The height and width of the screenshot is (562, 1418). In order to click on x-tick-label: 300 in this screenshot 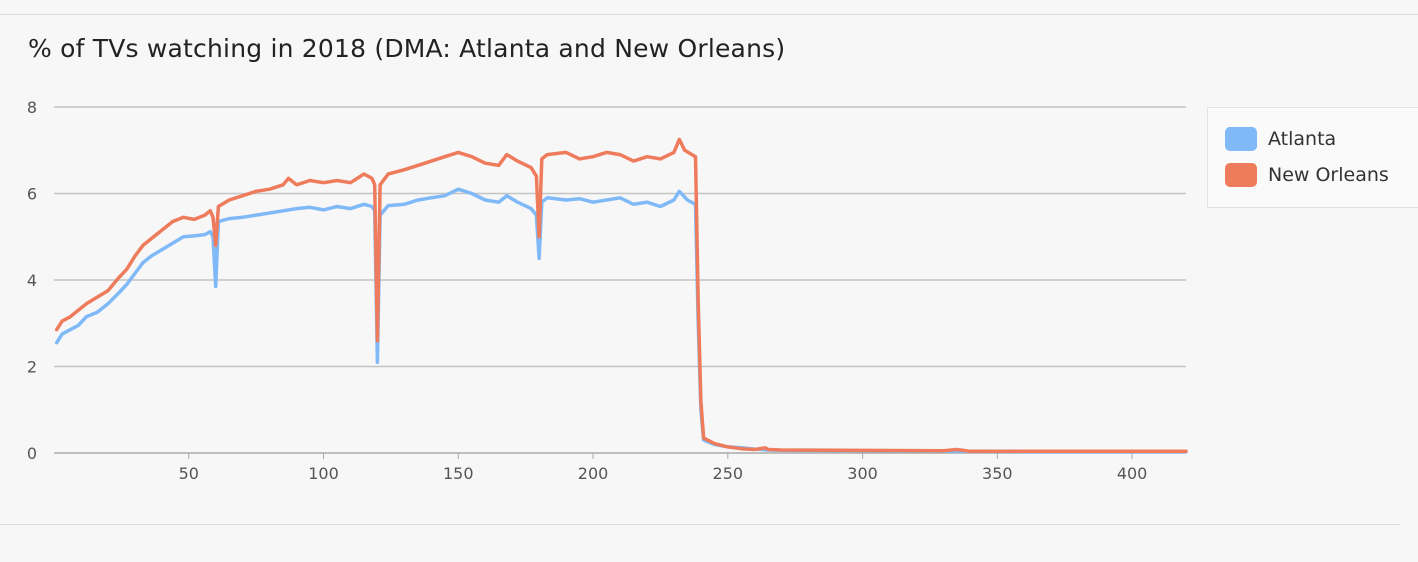, I will do `click(862, 473)`.